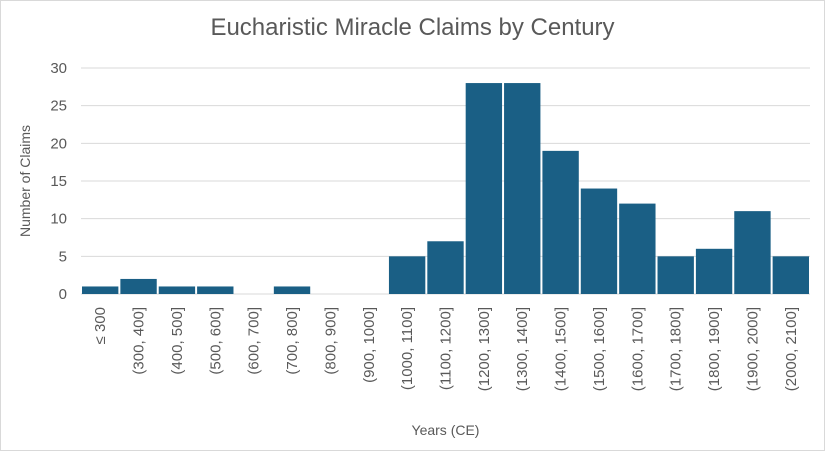 The height and width of the screenshot is (451, 825). Describe the element at coordinates (58, 143) in the screenshot. I see `y-tick-label: 20` at that location.